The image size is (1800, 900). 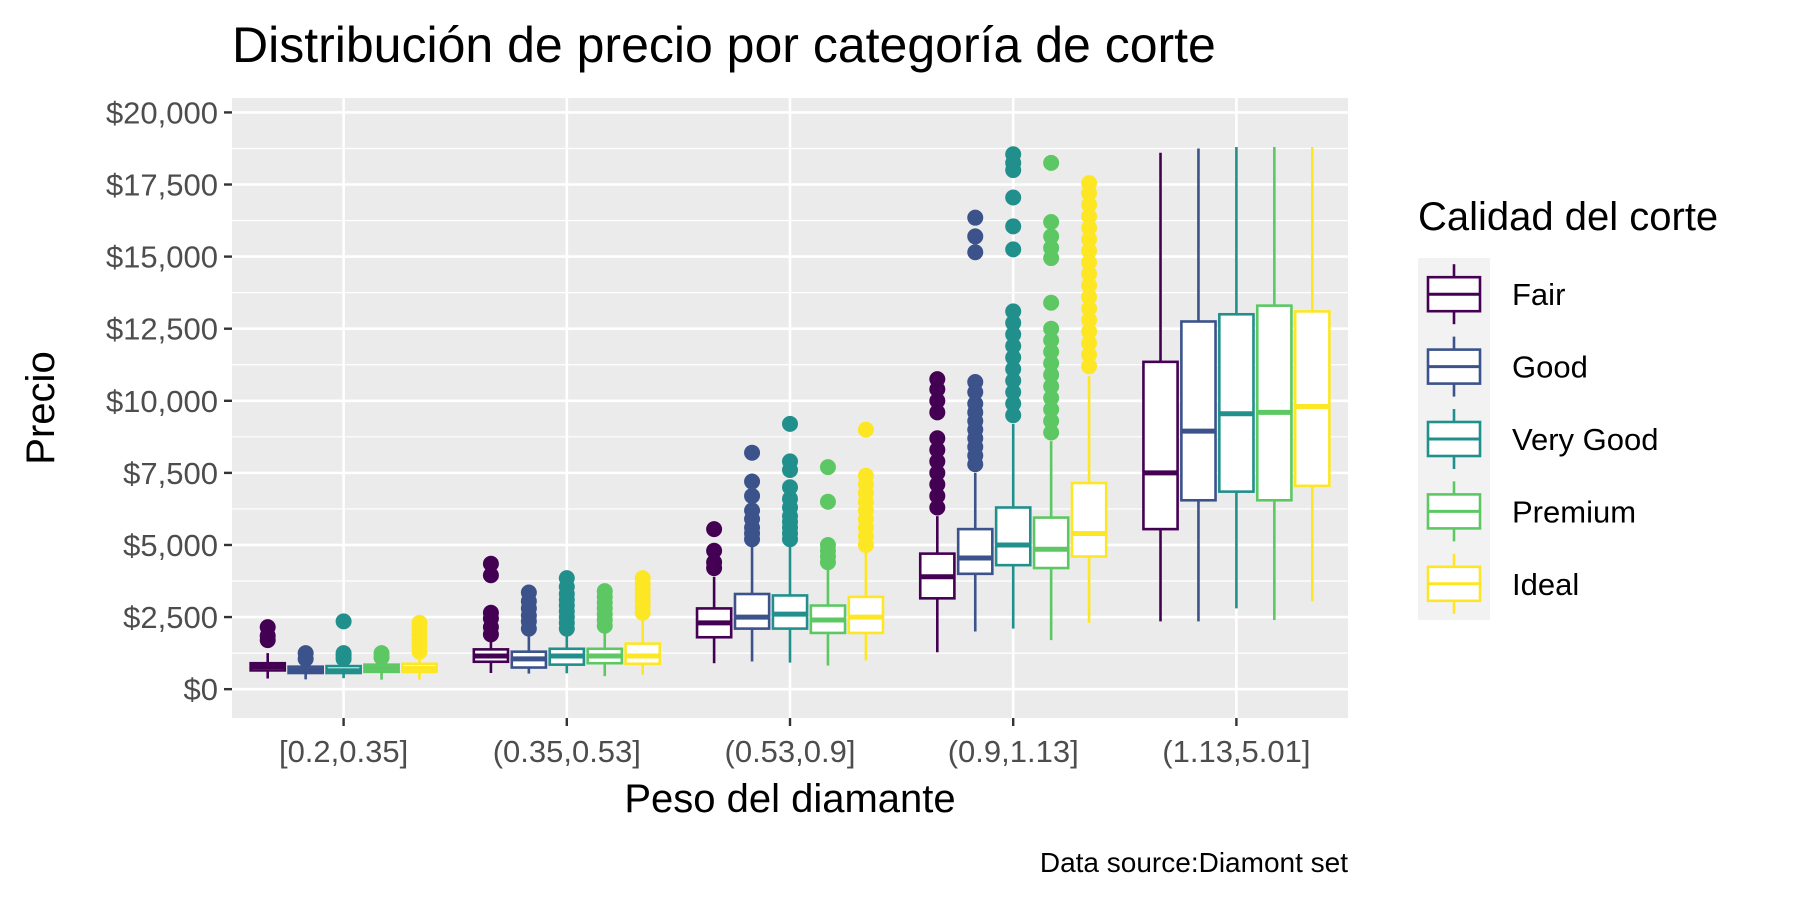 What do you see at coordinates (567, 751) in the screenshot?
I see `x-tick-label: (0.35,0.53]` at bounding box center [567, 751].